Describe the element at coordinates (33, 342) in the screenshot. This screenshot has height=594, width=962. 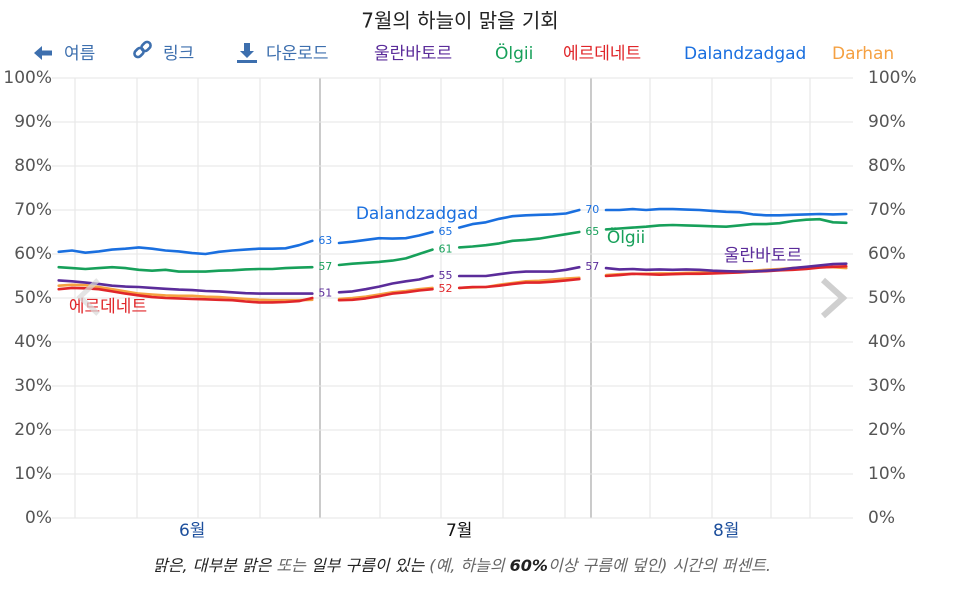
I see `y-tick-label: 40%` at that location.